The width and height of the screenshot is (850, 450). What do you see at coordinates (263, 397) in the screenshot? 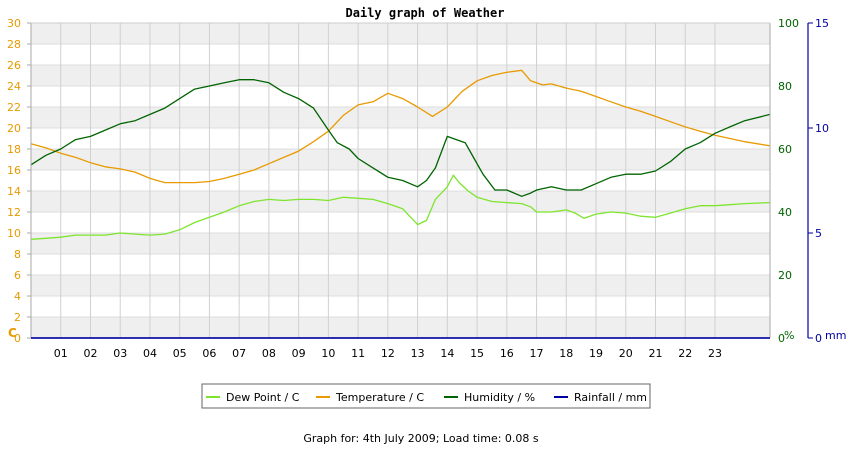
I see `legend-label: Dew Point / C` at bounding box center [263, 397].